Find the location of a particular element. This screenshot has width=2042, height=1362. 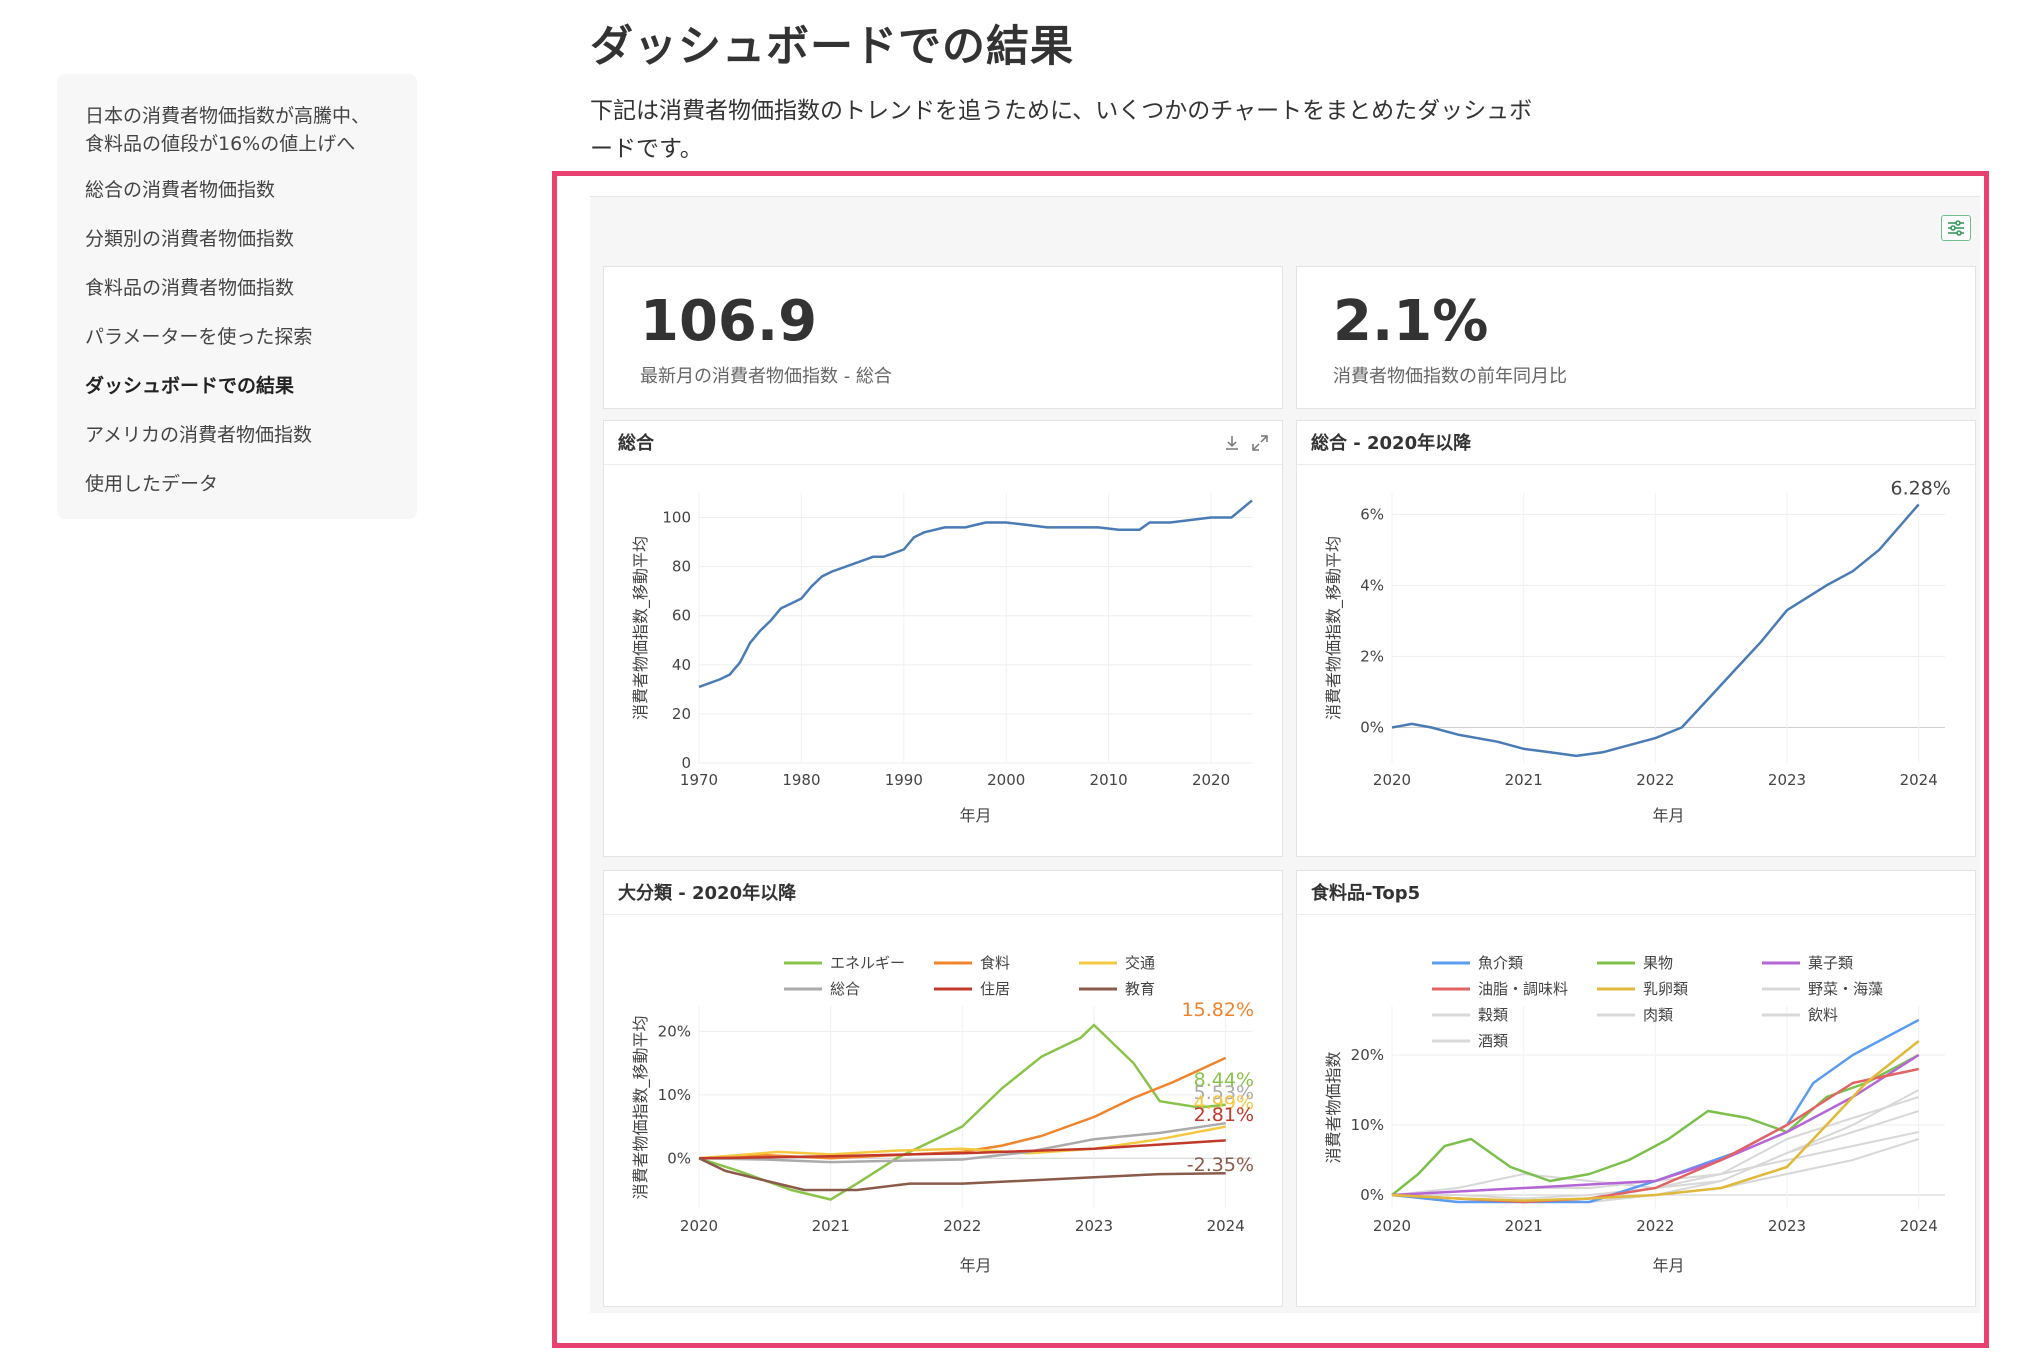

toc-item-intro: 日本の消費者物価指数が高騰中、 食料品の値段が16%の値上げへ is located at coordinates (251, 130).